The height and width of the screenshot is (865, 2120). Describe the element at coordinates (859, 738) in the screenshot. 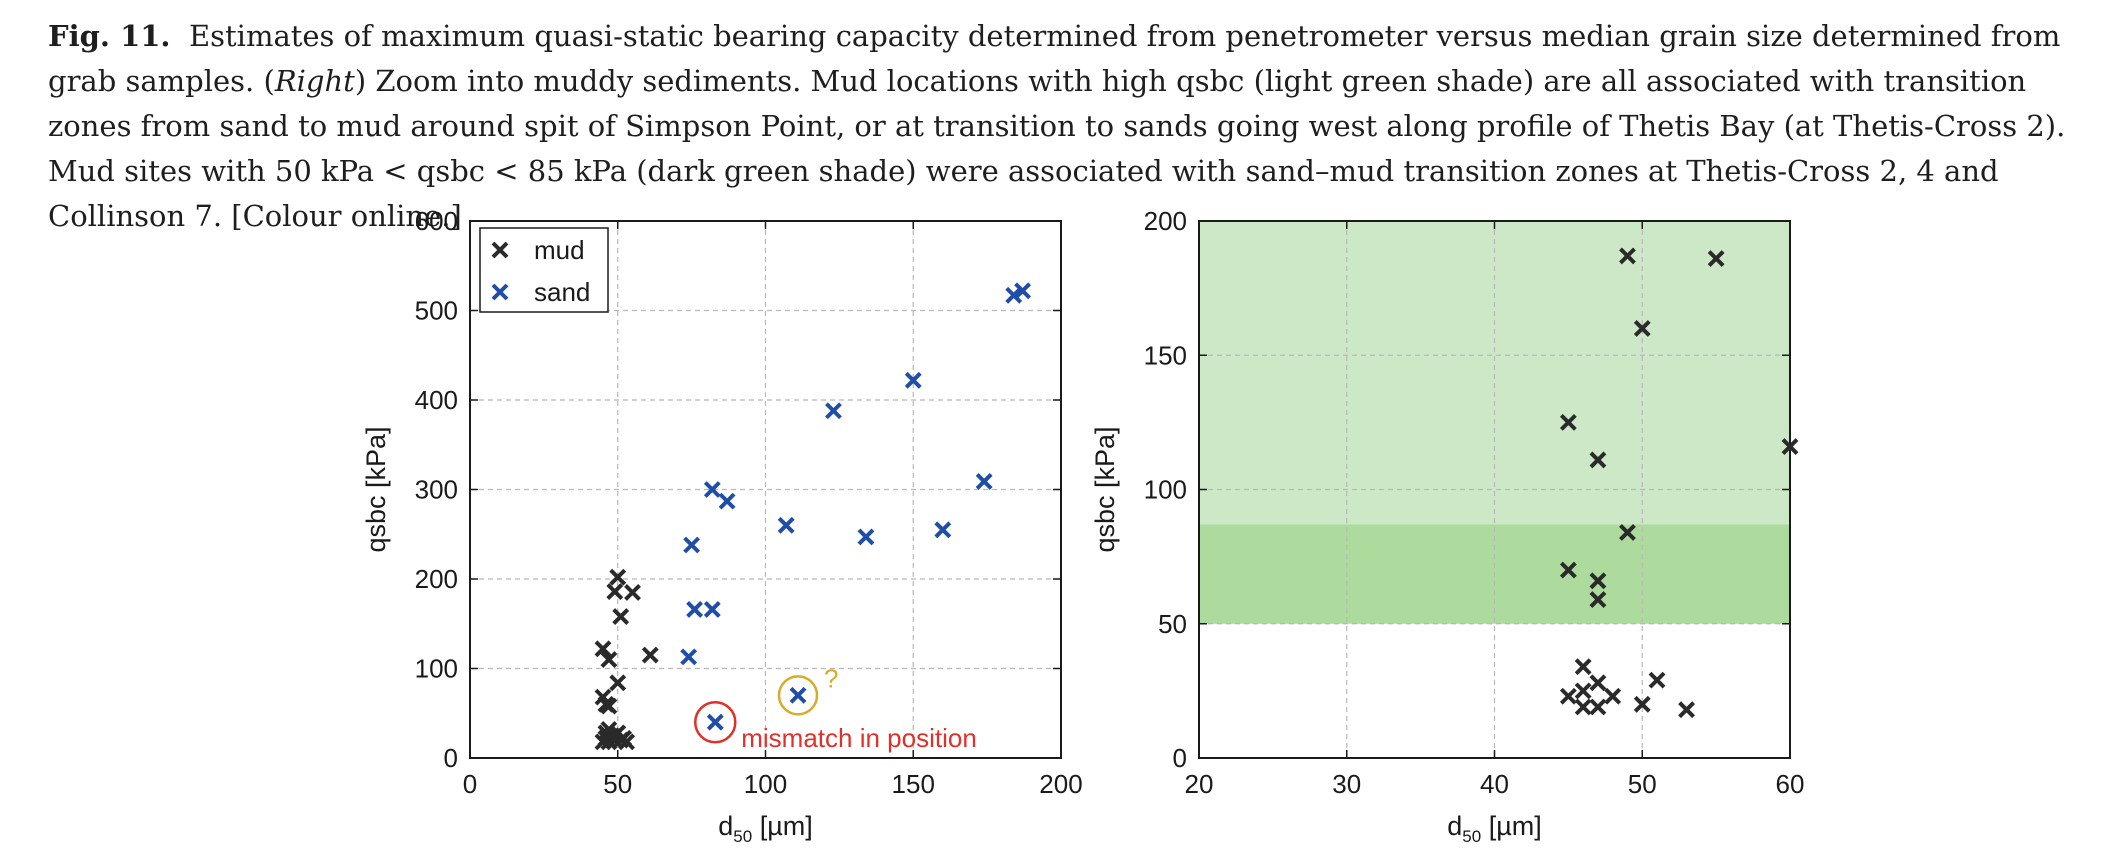

I see `annotation-mismatch: mismatch in position` at that location.